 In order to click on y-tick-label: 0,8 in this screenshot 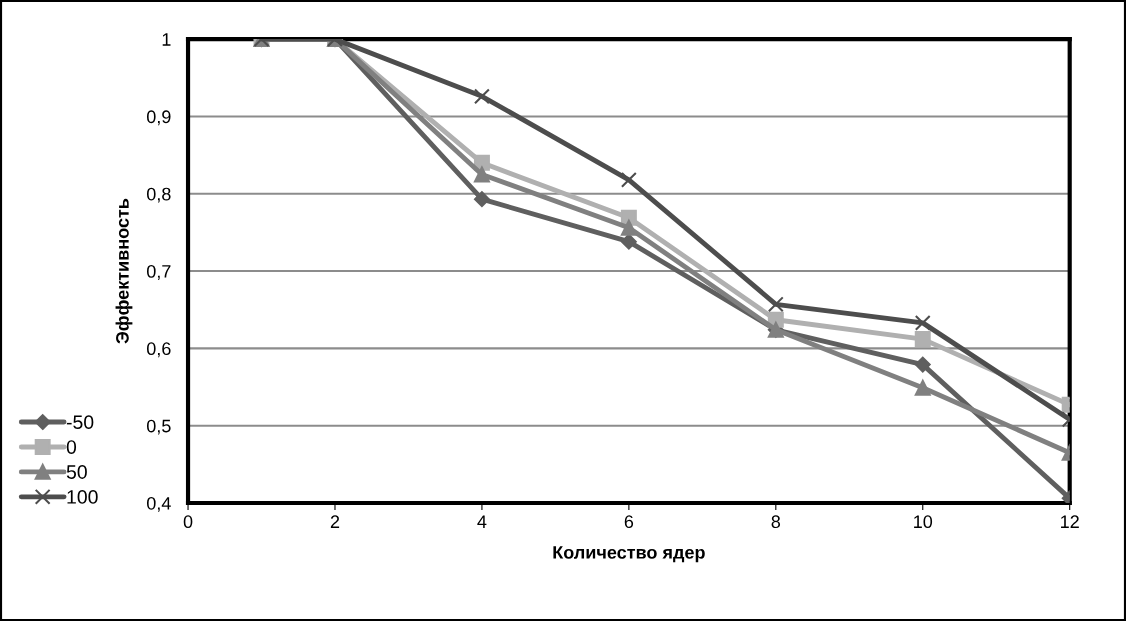, I will do `click(158, 195)`.